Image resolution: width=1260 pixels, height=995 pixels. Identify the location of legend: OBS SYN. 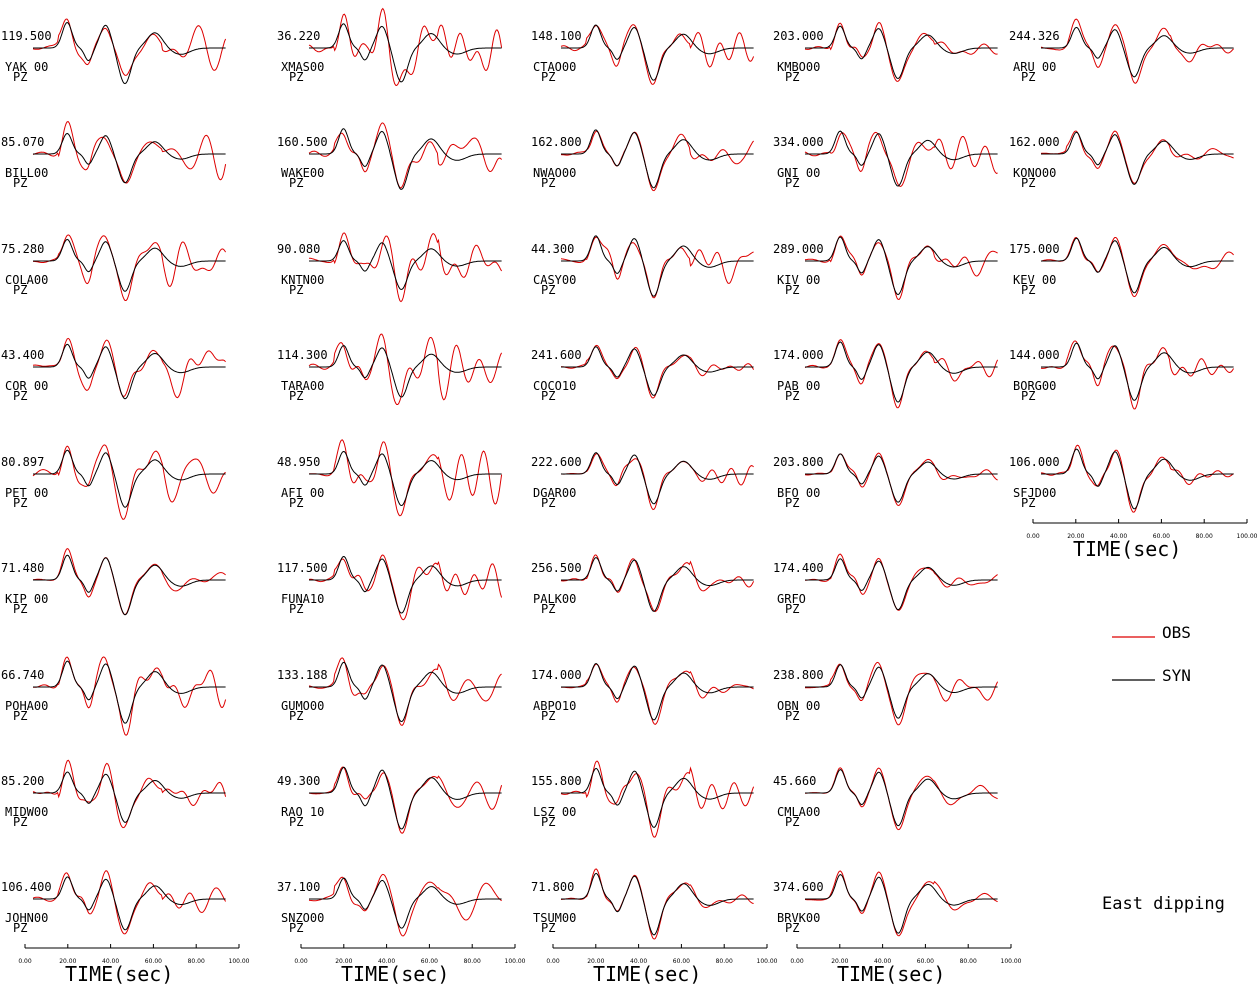
(1151, 654).